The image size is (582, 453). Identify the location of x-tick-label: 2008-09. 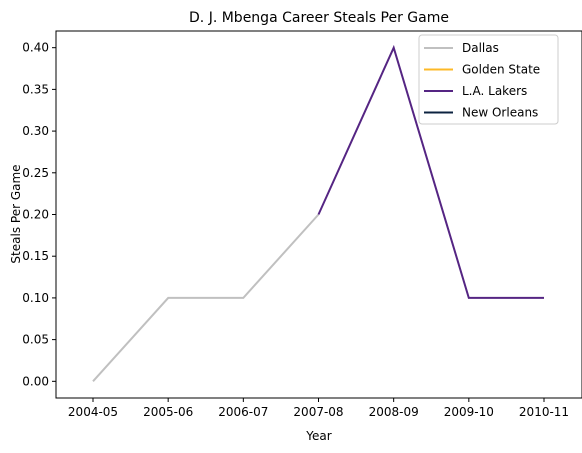
(394, 412).